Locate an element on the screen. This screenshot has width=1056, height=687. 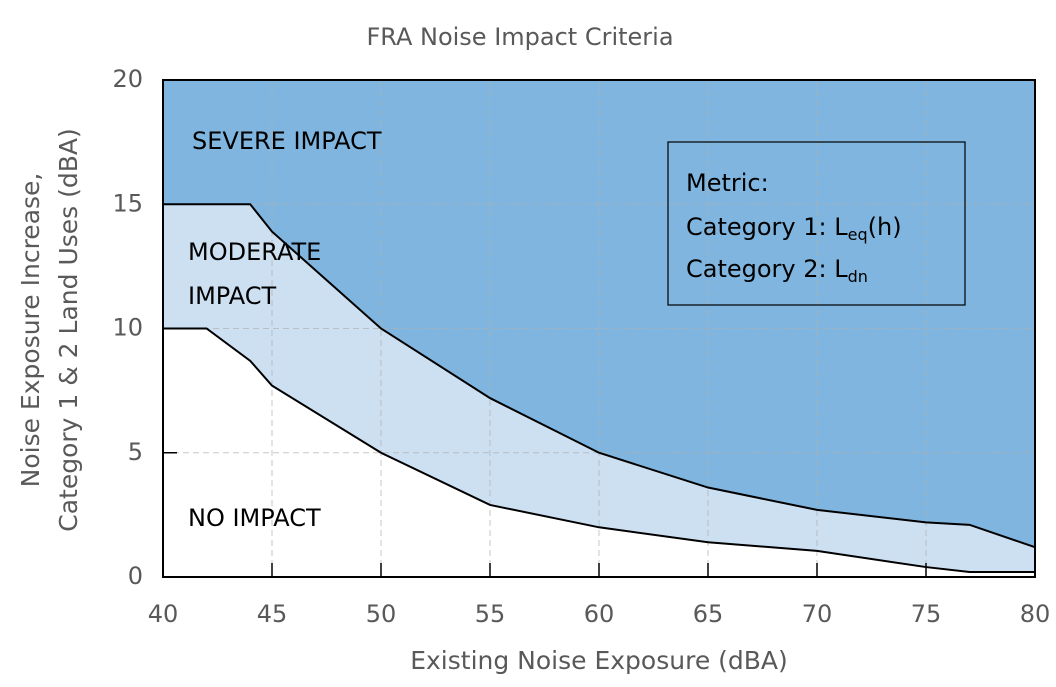
x-tick-label: 65 is located at coordinates (708, 614).